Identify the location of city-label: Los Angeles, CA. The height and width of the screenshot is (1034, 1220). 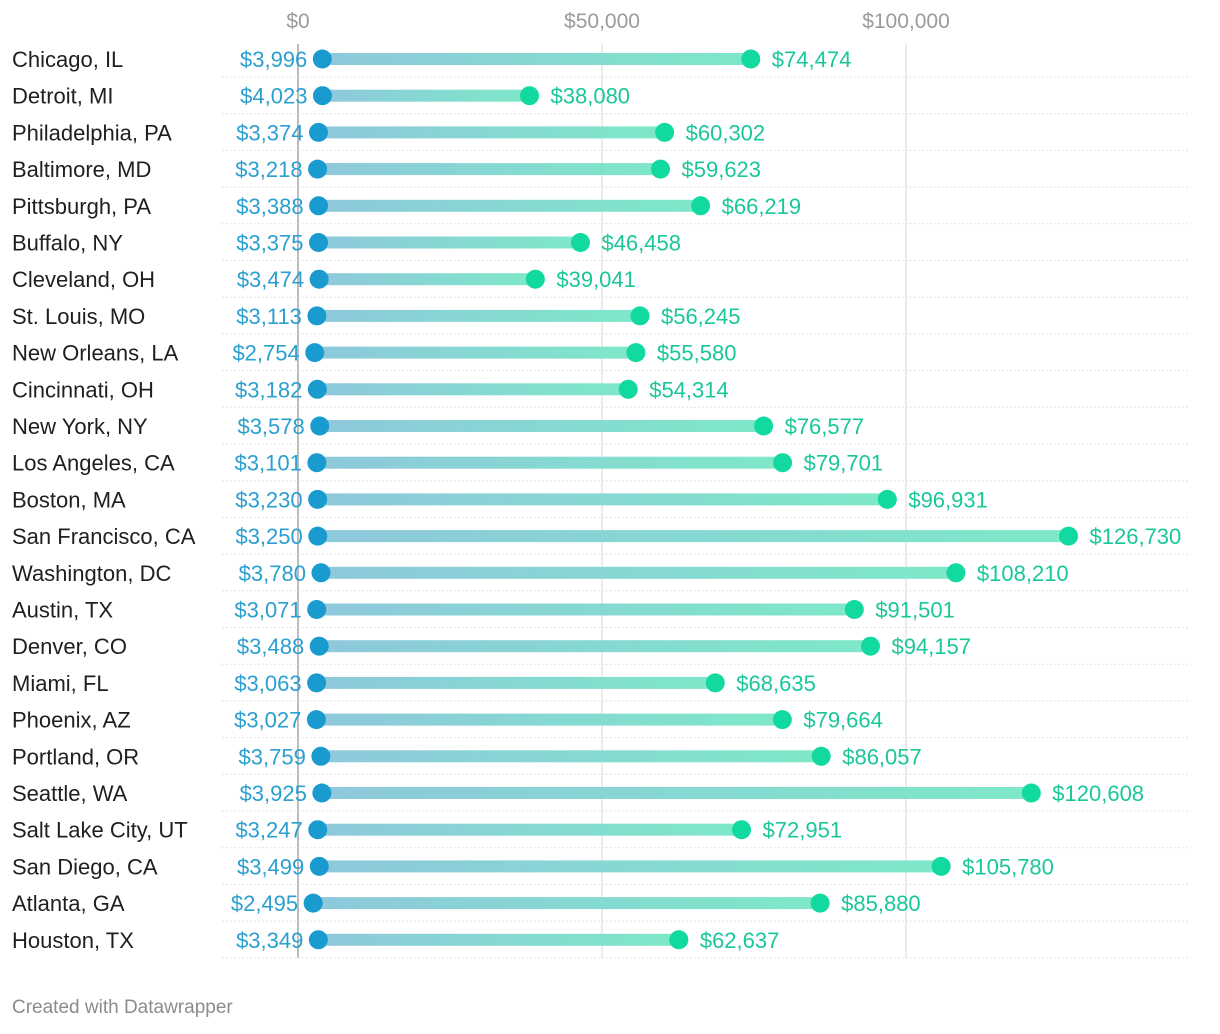
(93, 463).